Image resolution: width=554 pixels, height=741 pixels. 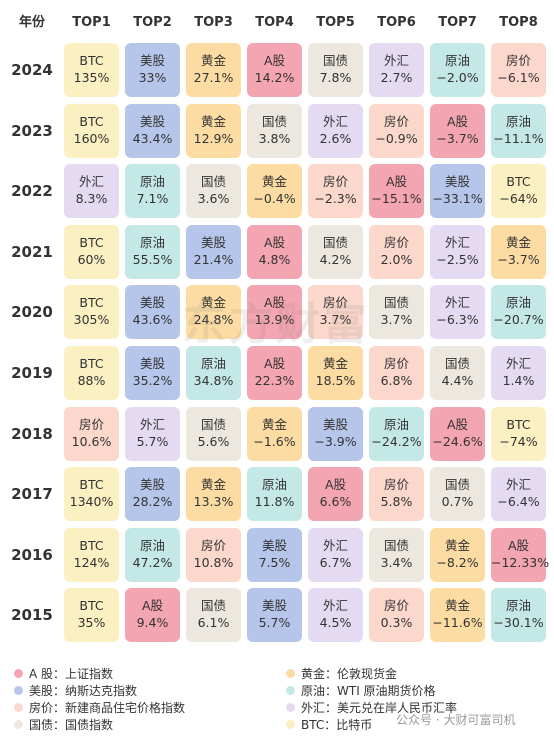 What do you see at coordinates (396, 433) in the screenshot?
I see `ranking-cell: 原油 −24.2%` at bounding box center [396, 433].